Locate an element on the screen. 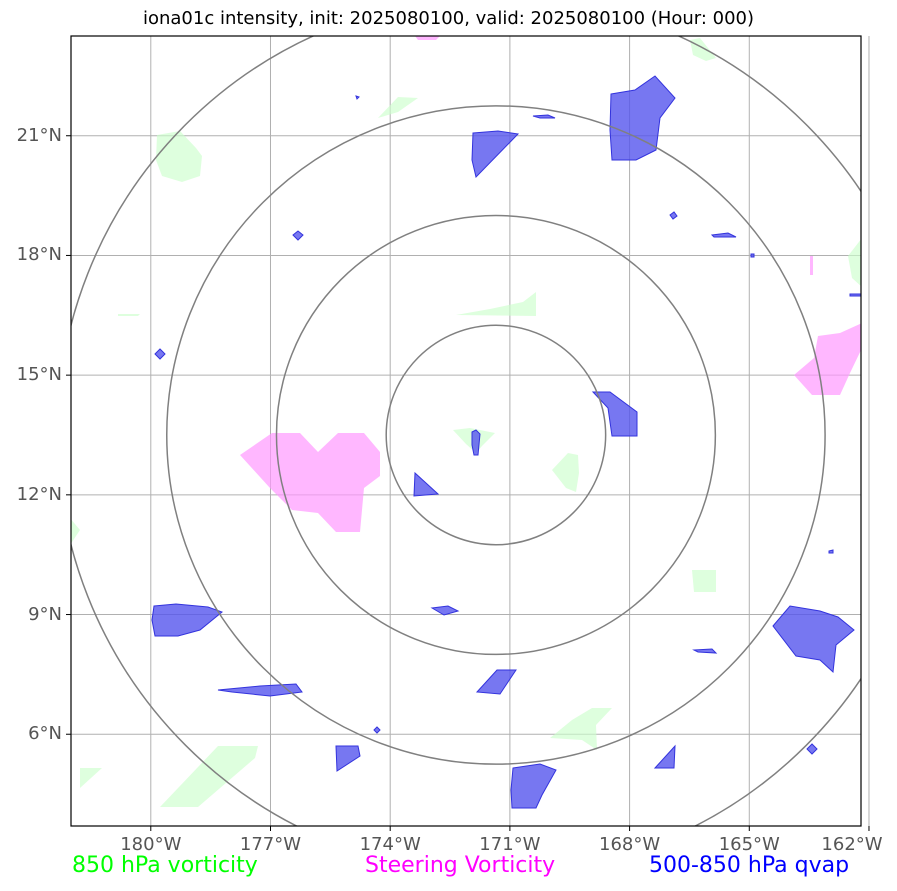 This screenshot has height=891, width=897. lon-tick-label: 180°W is located at coordinates (151, 844).